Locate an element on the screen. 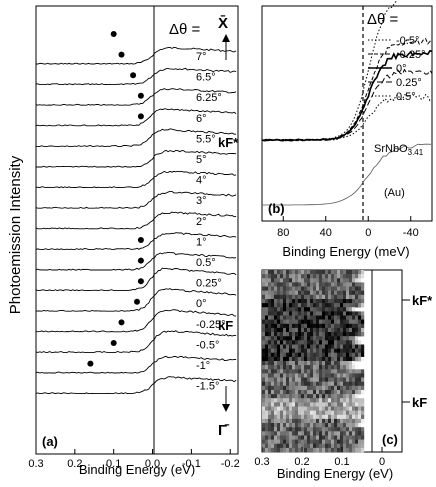  panel-a-kf-star-label: kF* is located at coordinates (228, 142).